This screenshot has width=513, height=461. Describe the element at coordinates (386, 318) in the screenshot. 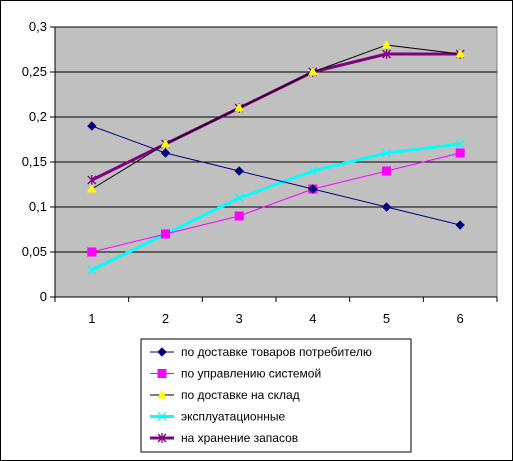

I see `x-tick-label: 5` at that location.